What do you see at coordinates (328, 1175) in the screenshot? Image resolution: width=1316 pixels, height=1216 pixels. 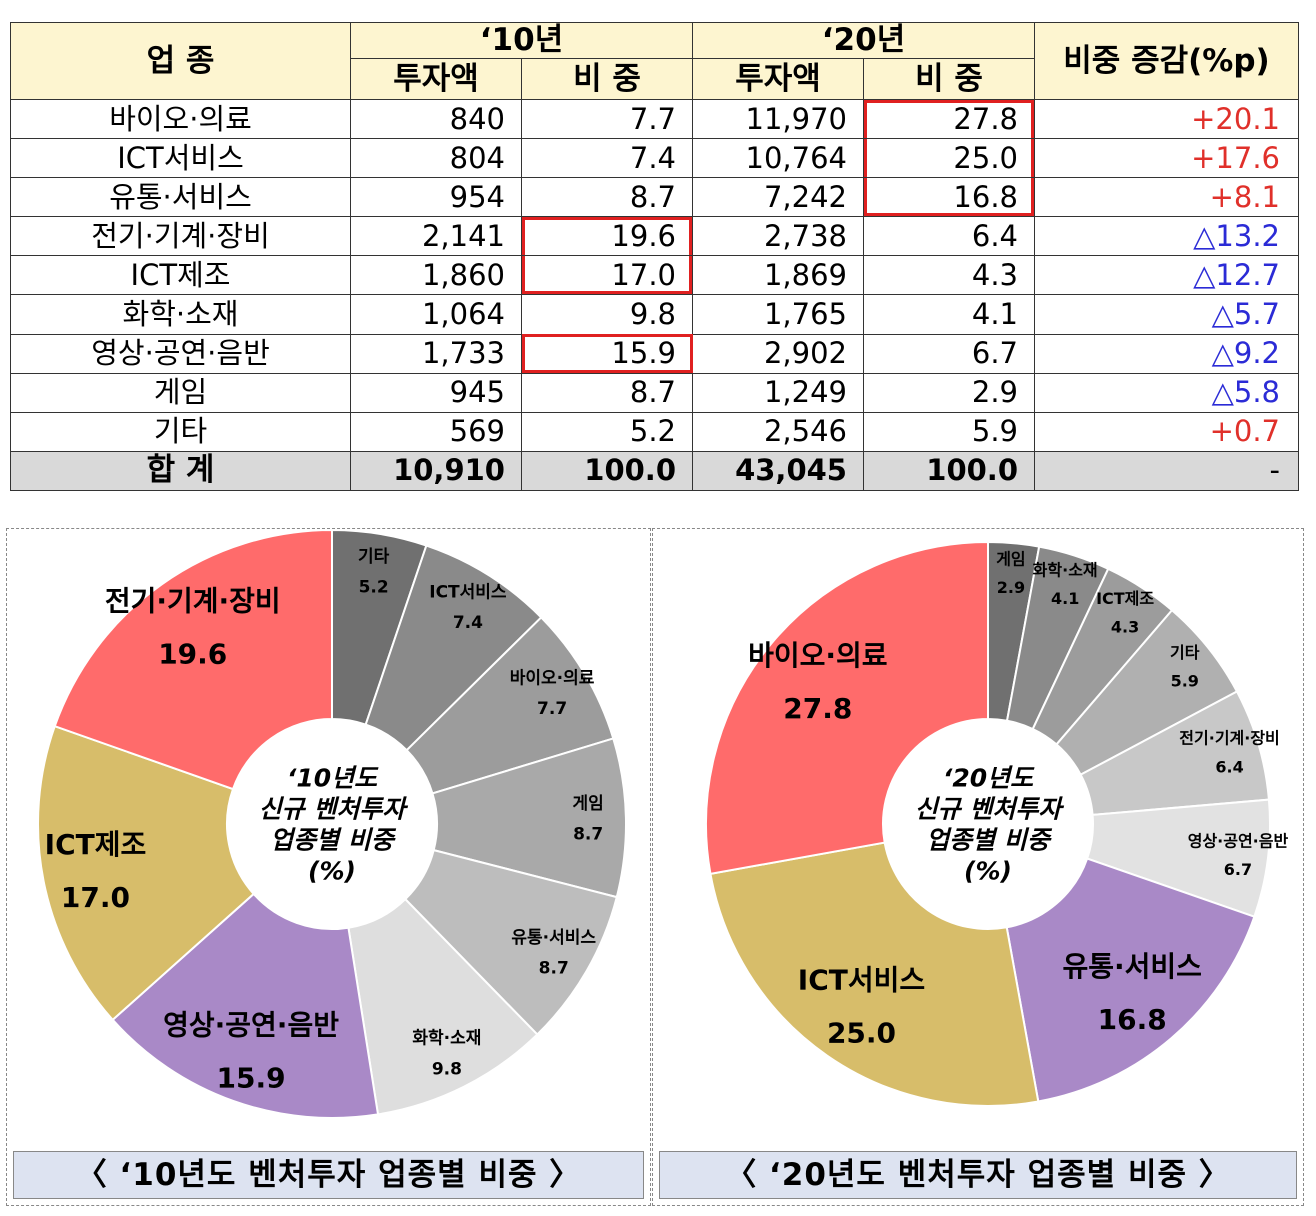 I see `chart-caption-2010: 〈 ‘10년도 벤처투자 업종별 비중 〉` at bounding box center [328, 1175].